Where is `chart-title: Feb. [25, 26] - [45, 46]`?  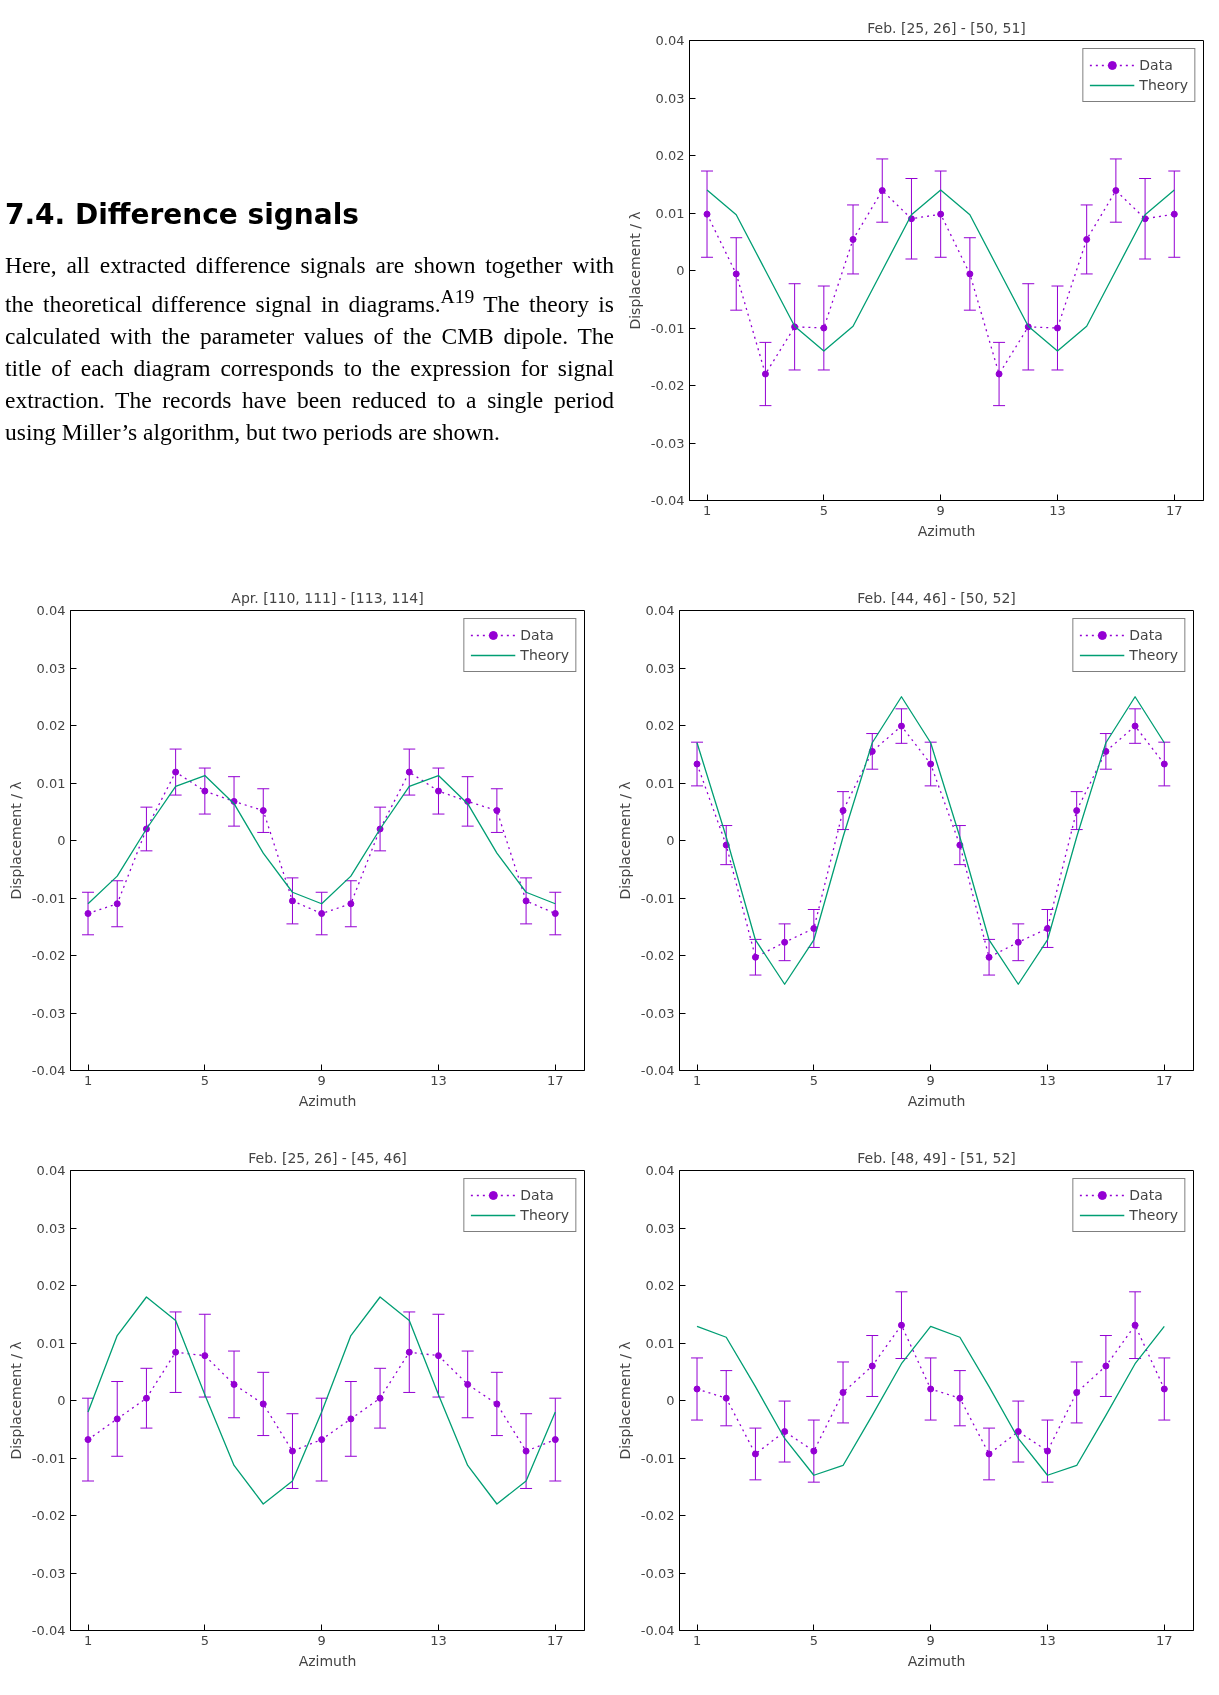
chart-title: Feb. [25, 26] - [45, 46] is located at coordinates (327, 1157).